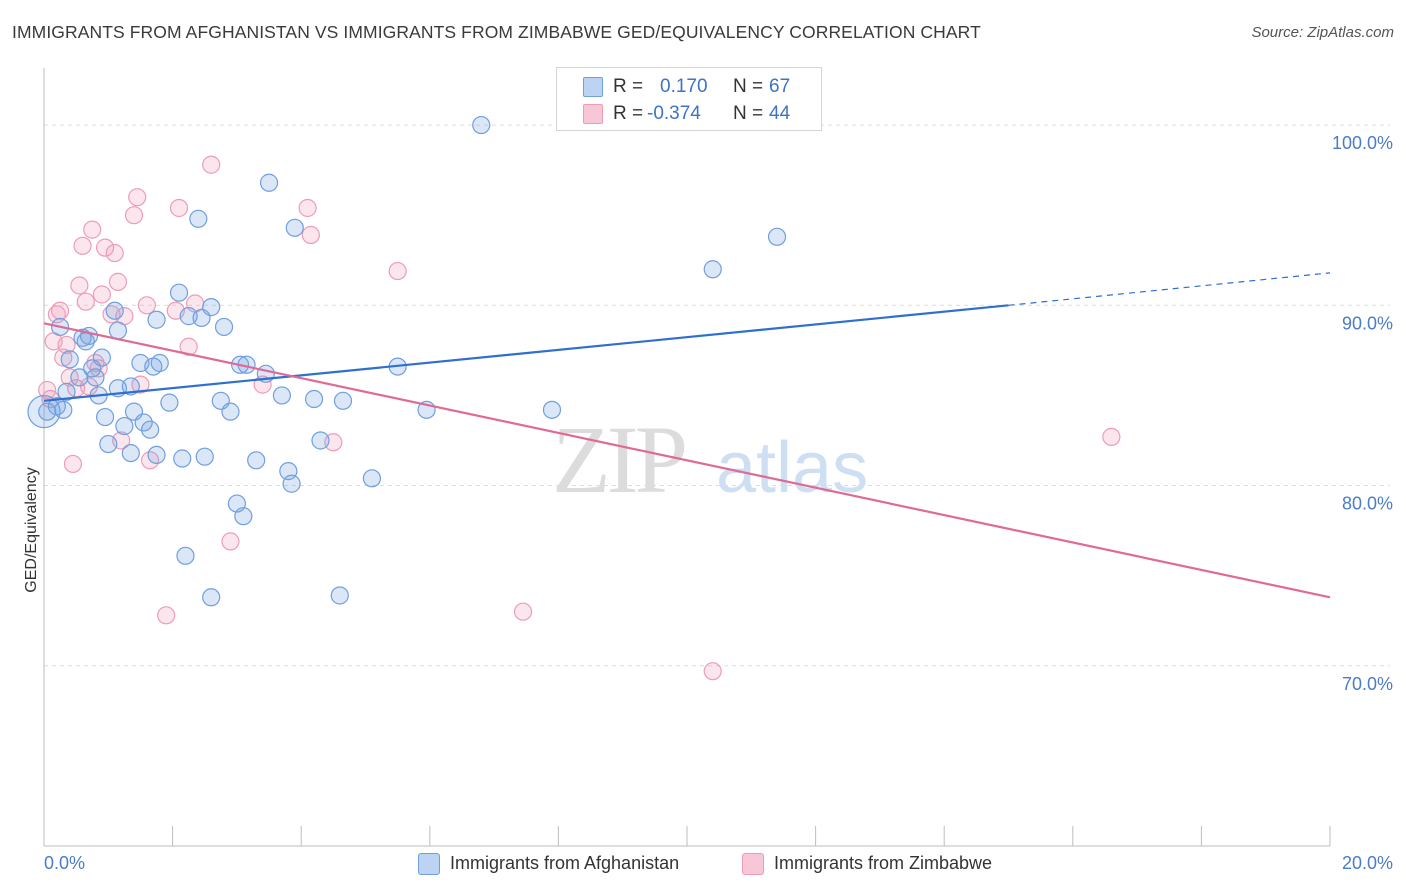 This screenshot has height=892, width=1406. Describe the element at coordinates (429, 864) in the screenshot. I see `bottom-legend-swatch-afghanistan` at that location.